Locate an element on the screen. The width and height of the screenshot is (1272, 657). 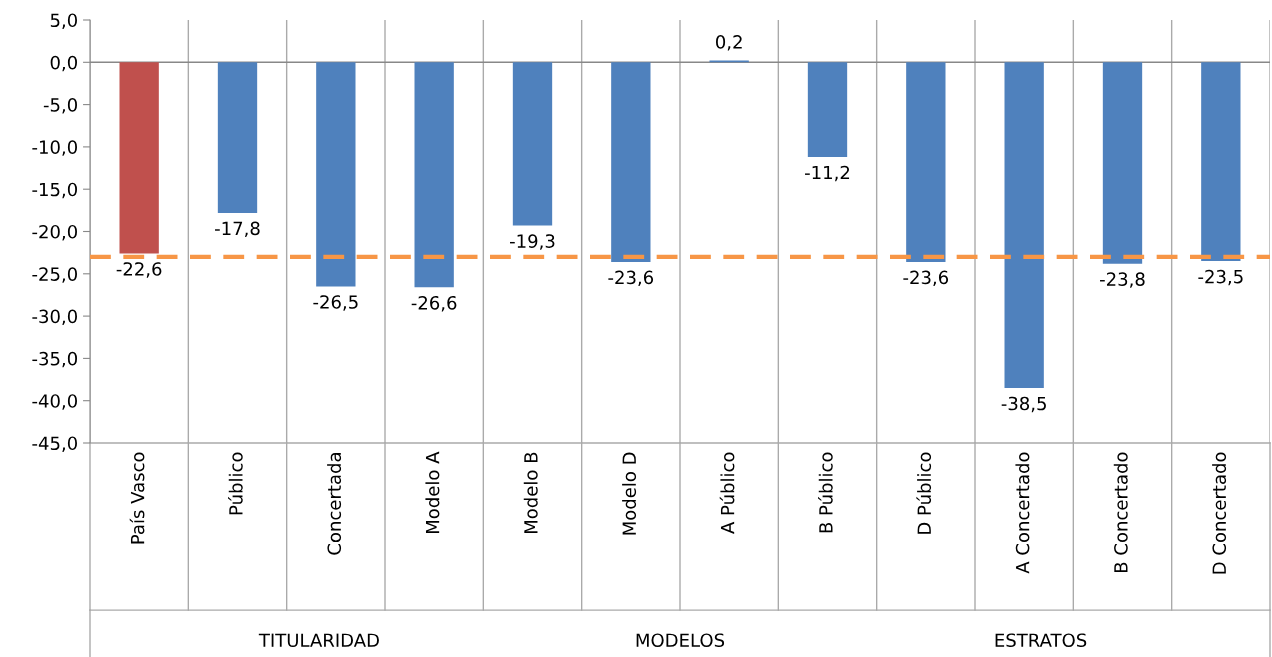
data-label: 0,2 is located at coordinates (729, 43).